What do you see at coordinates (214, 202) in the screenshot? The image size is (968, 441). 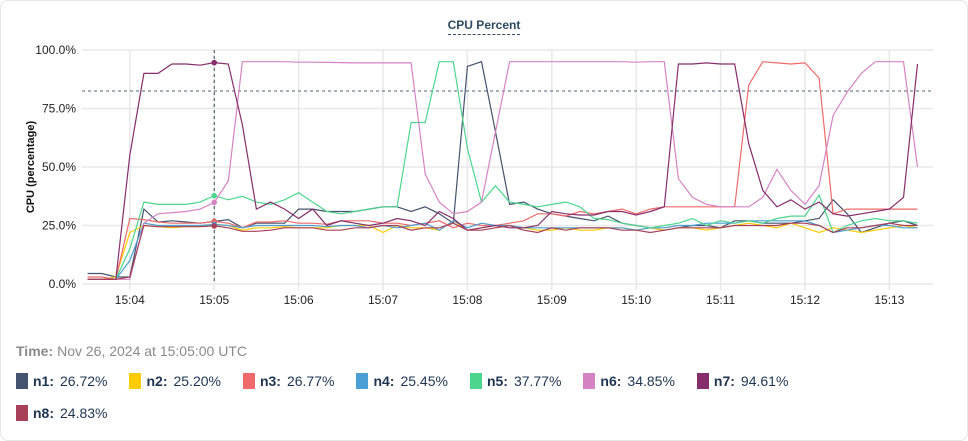 I see `crosshair-point-n6` at bounding box center [214, 202].